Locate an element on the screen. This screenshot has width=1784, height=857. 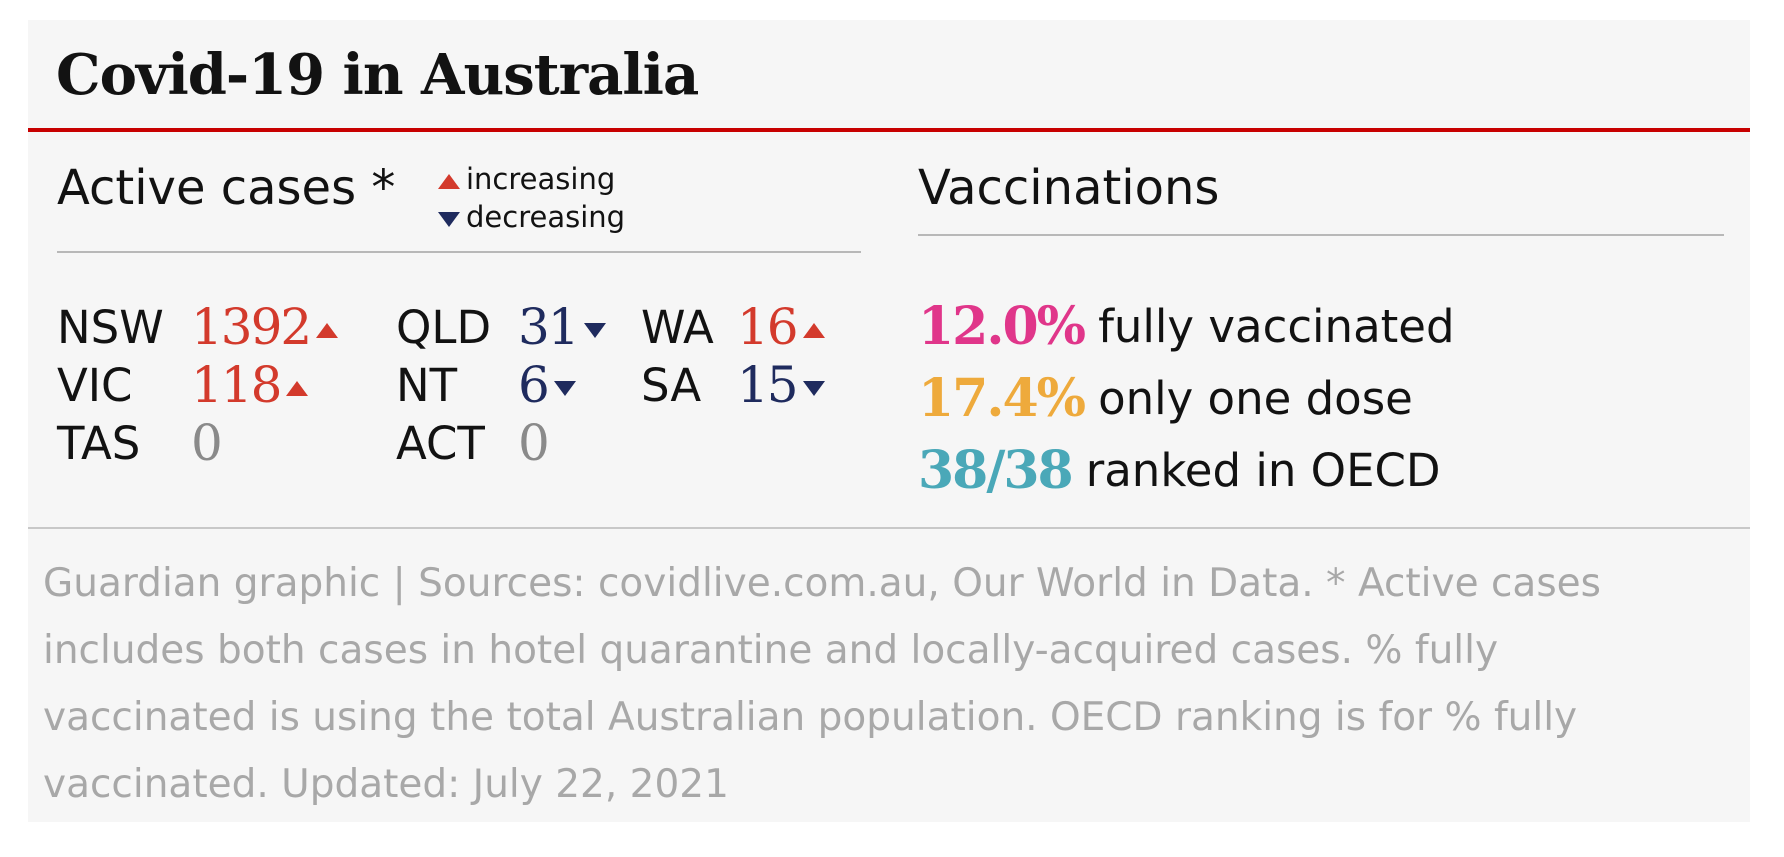
state-name: QLD is located at coordinates (444, 327).